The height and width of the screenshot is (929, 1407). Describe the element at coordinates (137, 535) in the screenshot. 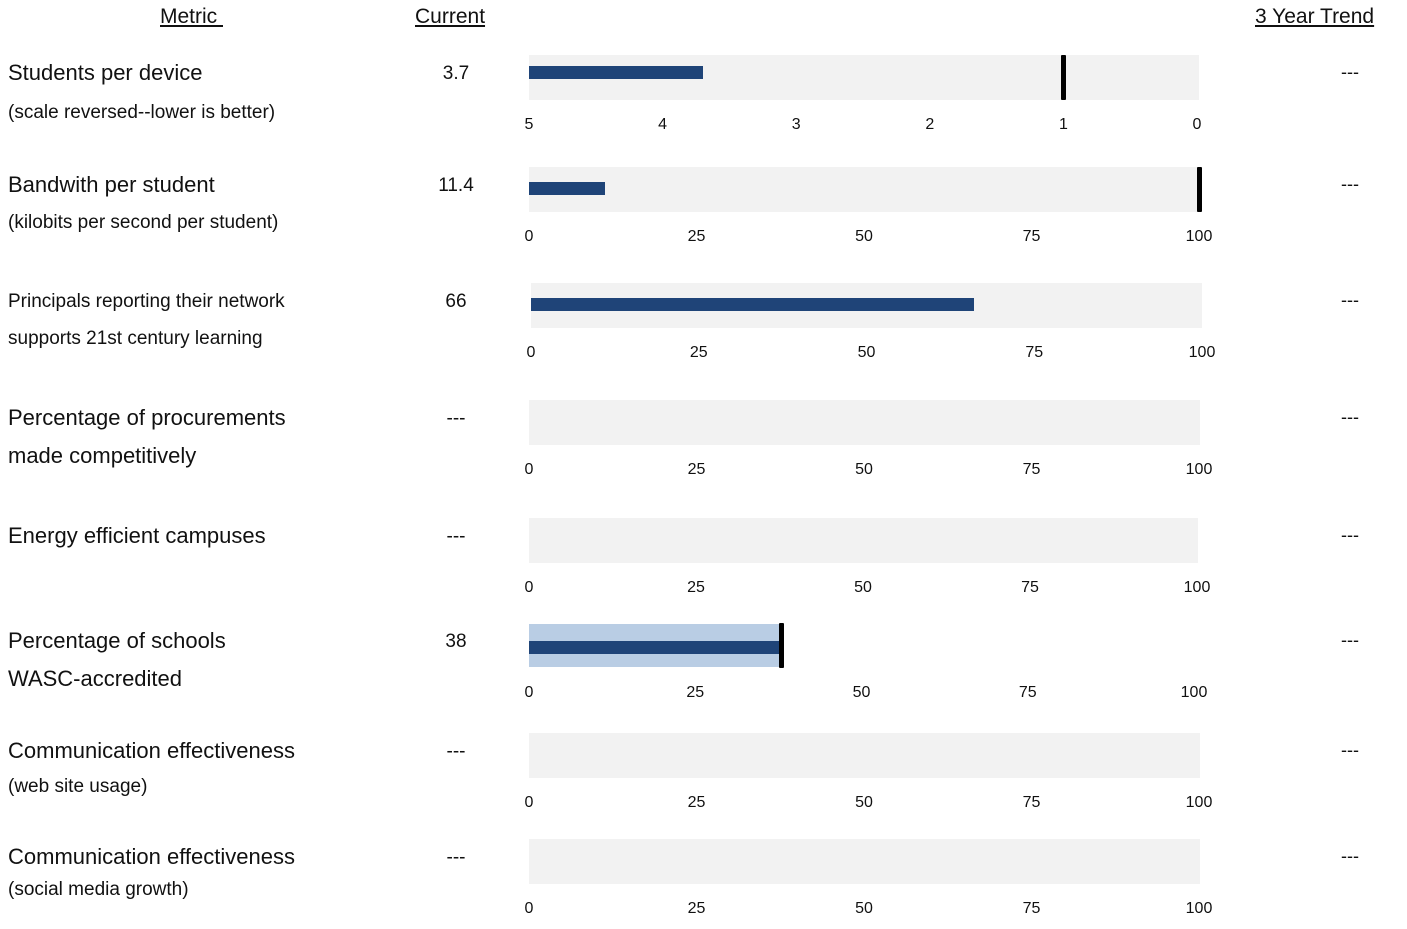

I see `metric-label: Energy efficient campuses` at that location.